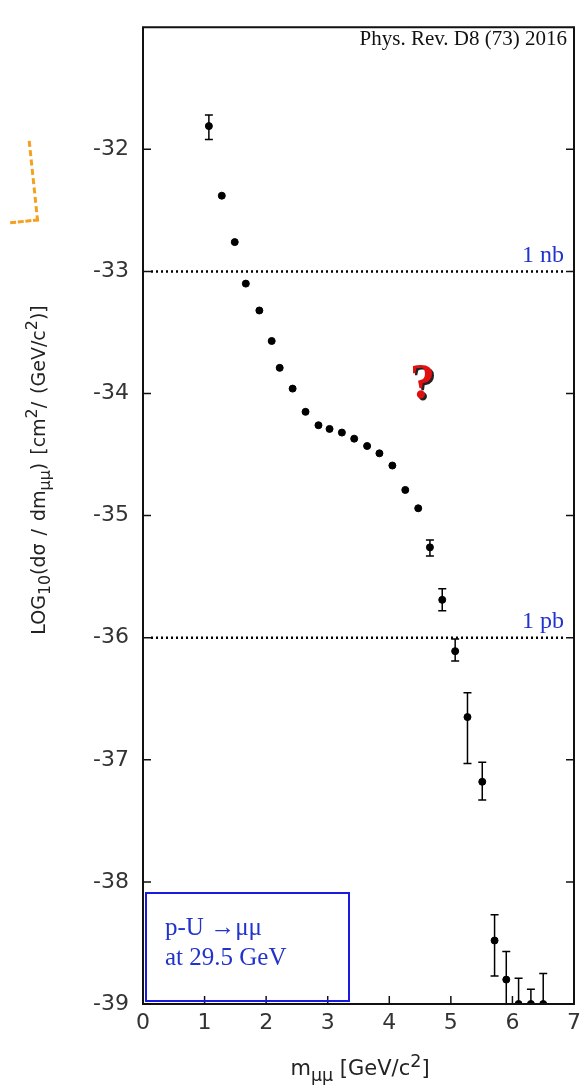 The height and width of the screenshot is (1090, 587). I want to click on y-tick-label: -38, so click(111, 880).